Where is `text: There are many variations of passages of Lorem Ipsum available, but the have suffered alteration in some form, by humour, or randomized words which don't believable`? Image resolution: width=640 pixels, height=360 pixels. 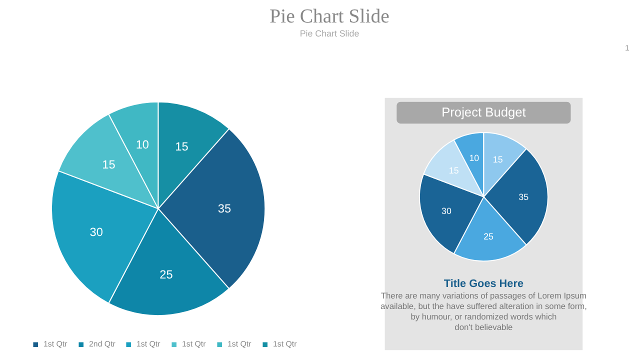 text: There are many variations of passages of Lorem Ipsum available, but the have suffered alteration in some form, by humour, or randomized words which don't believable is located at coordinates (483, 311).